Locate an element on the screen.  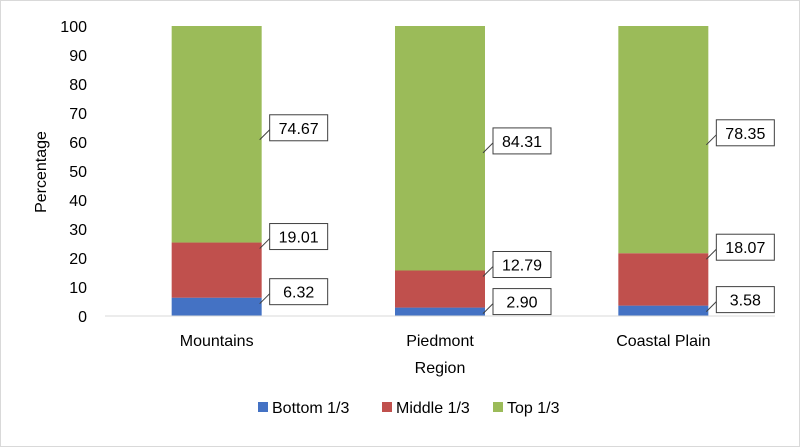
y-tick-label: 60 is located at coordinates (78, 143).